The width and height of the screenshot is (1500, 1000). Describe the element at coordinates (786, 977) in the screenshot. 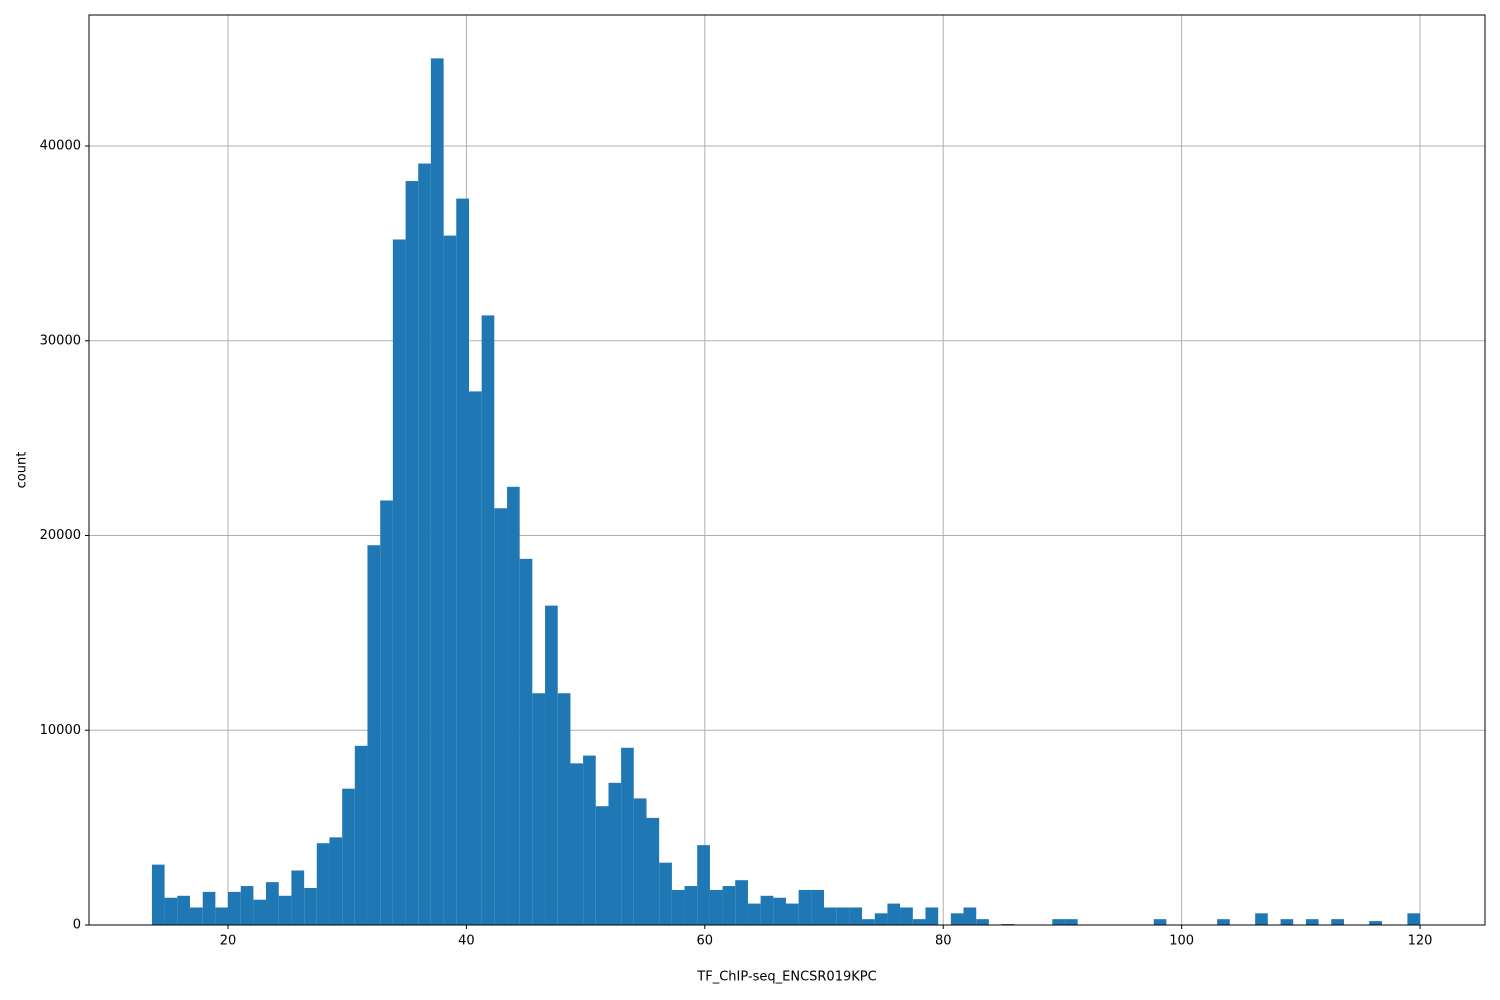

I see `x-axis-label: TF_ChIP-seq_ENCSR019KPC` at that location.